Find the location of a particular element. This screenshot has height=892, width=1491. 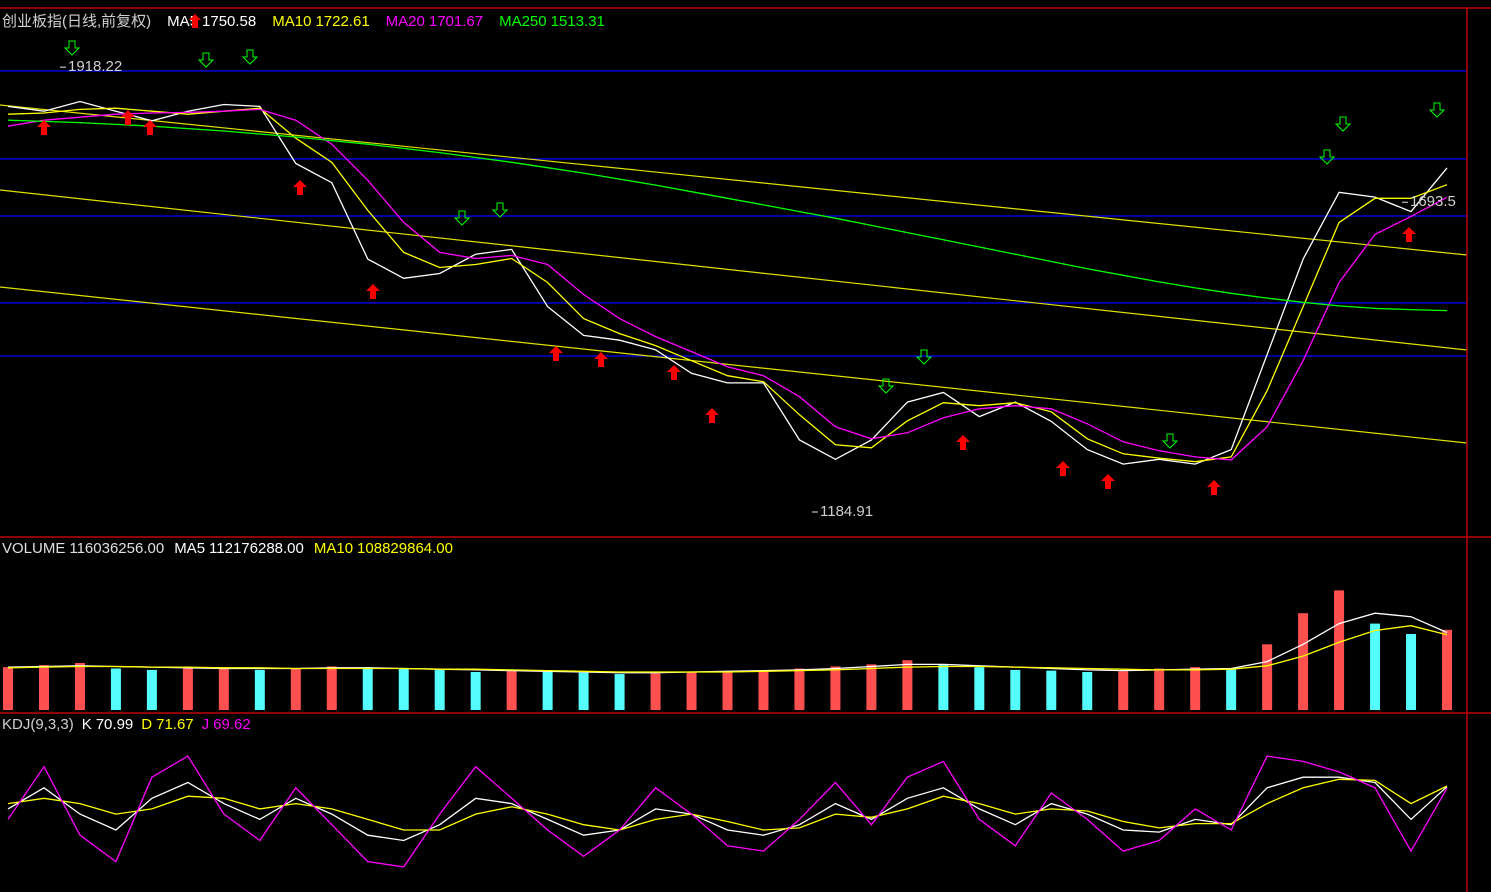

legend-name: MA20 is located at coordinates (405, 21).